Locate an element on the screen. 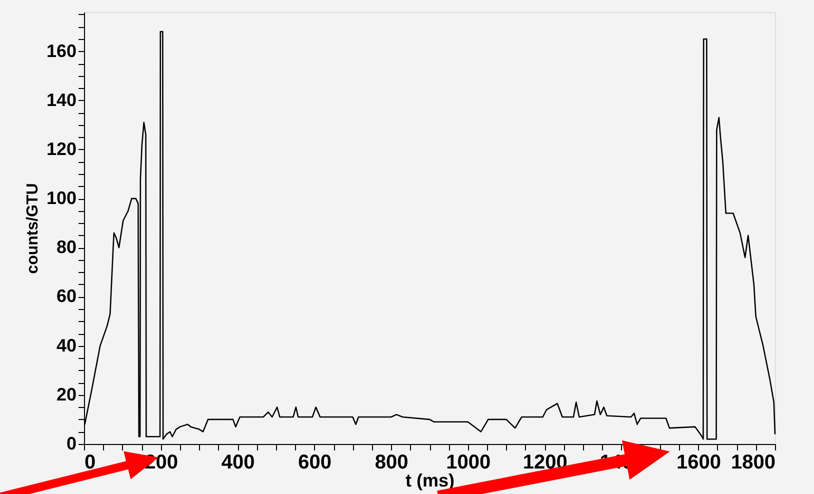  y-tick-label: 20 is located at coordinates (66, 394).